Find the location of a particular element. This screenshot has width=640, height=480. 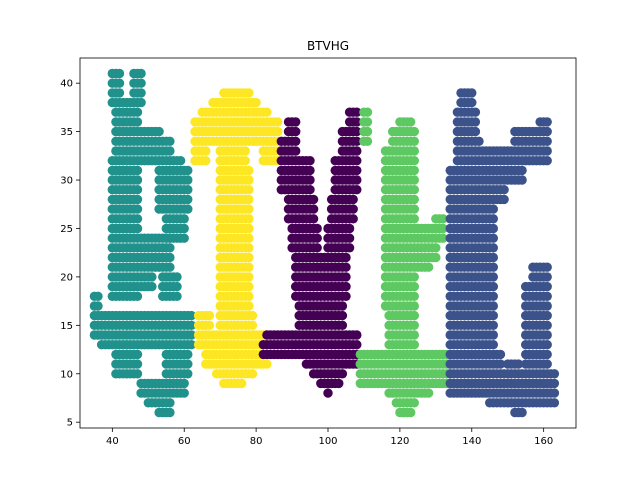

x-tick-label: 120 is located at coordinates (399, 441).